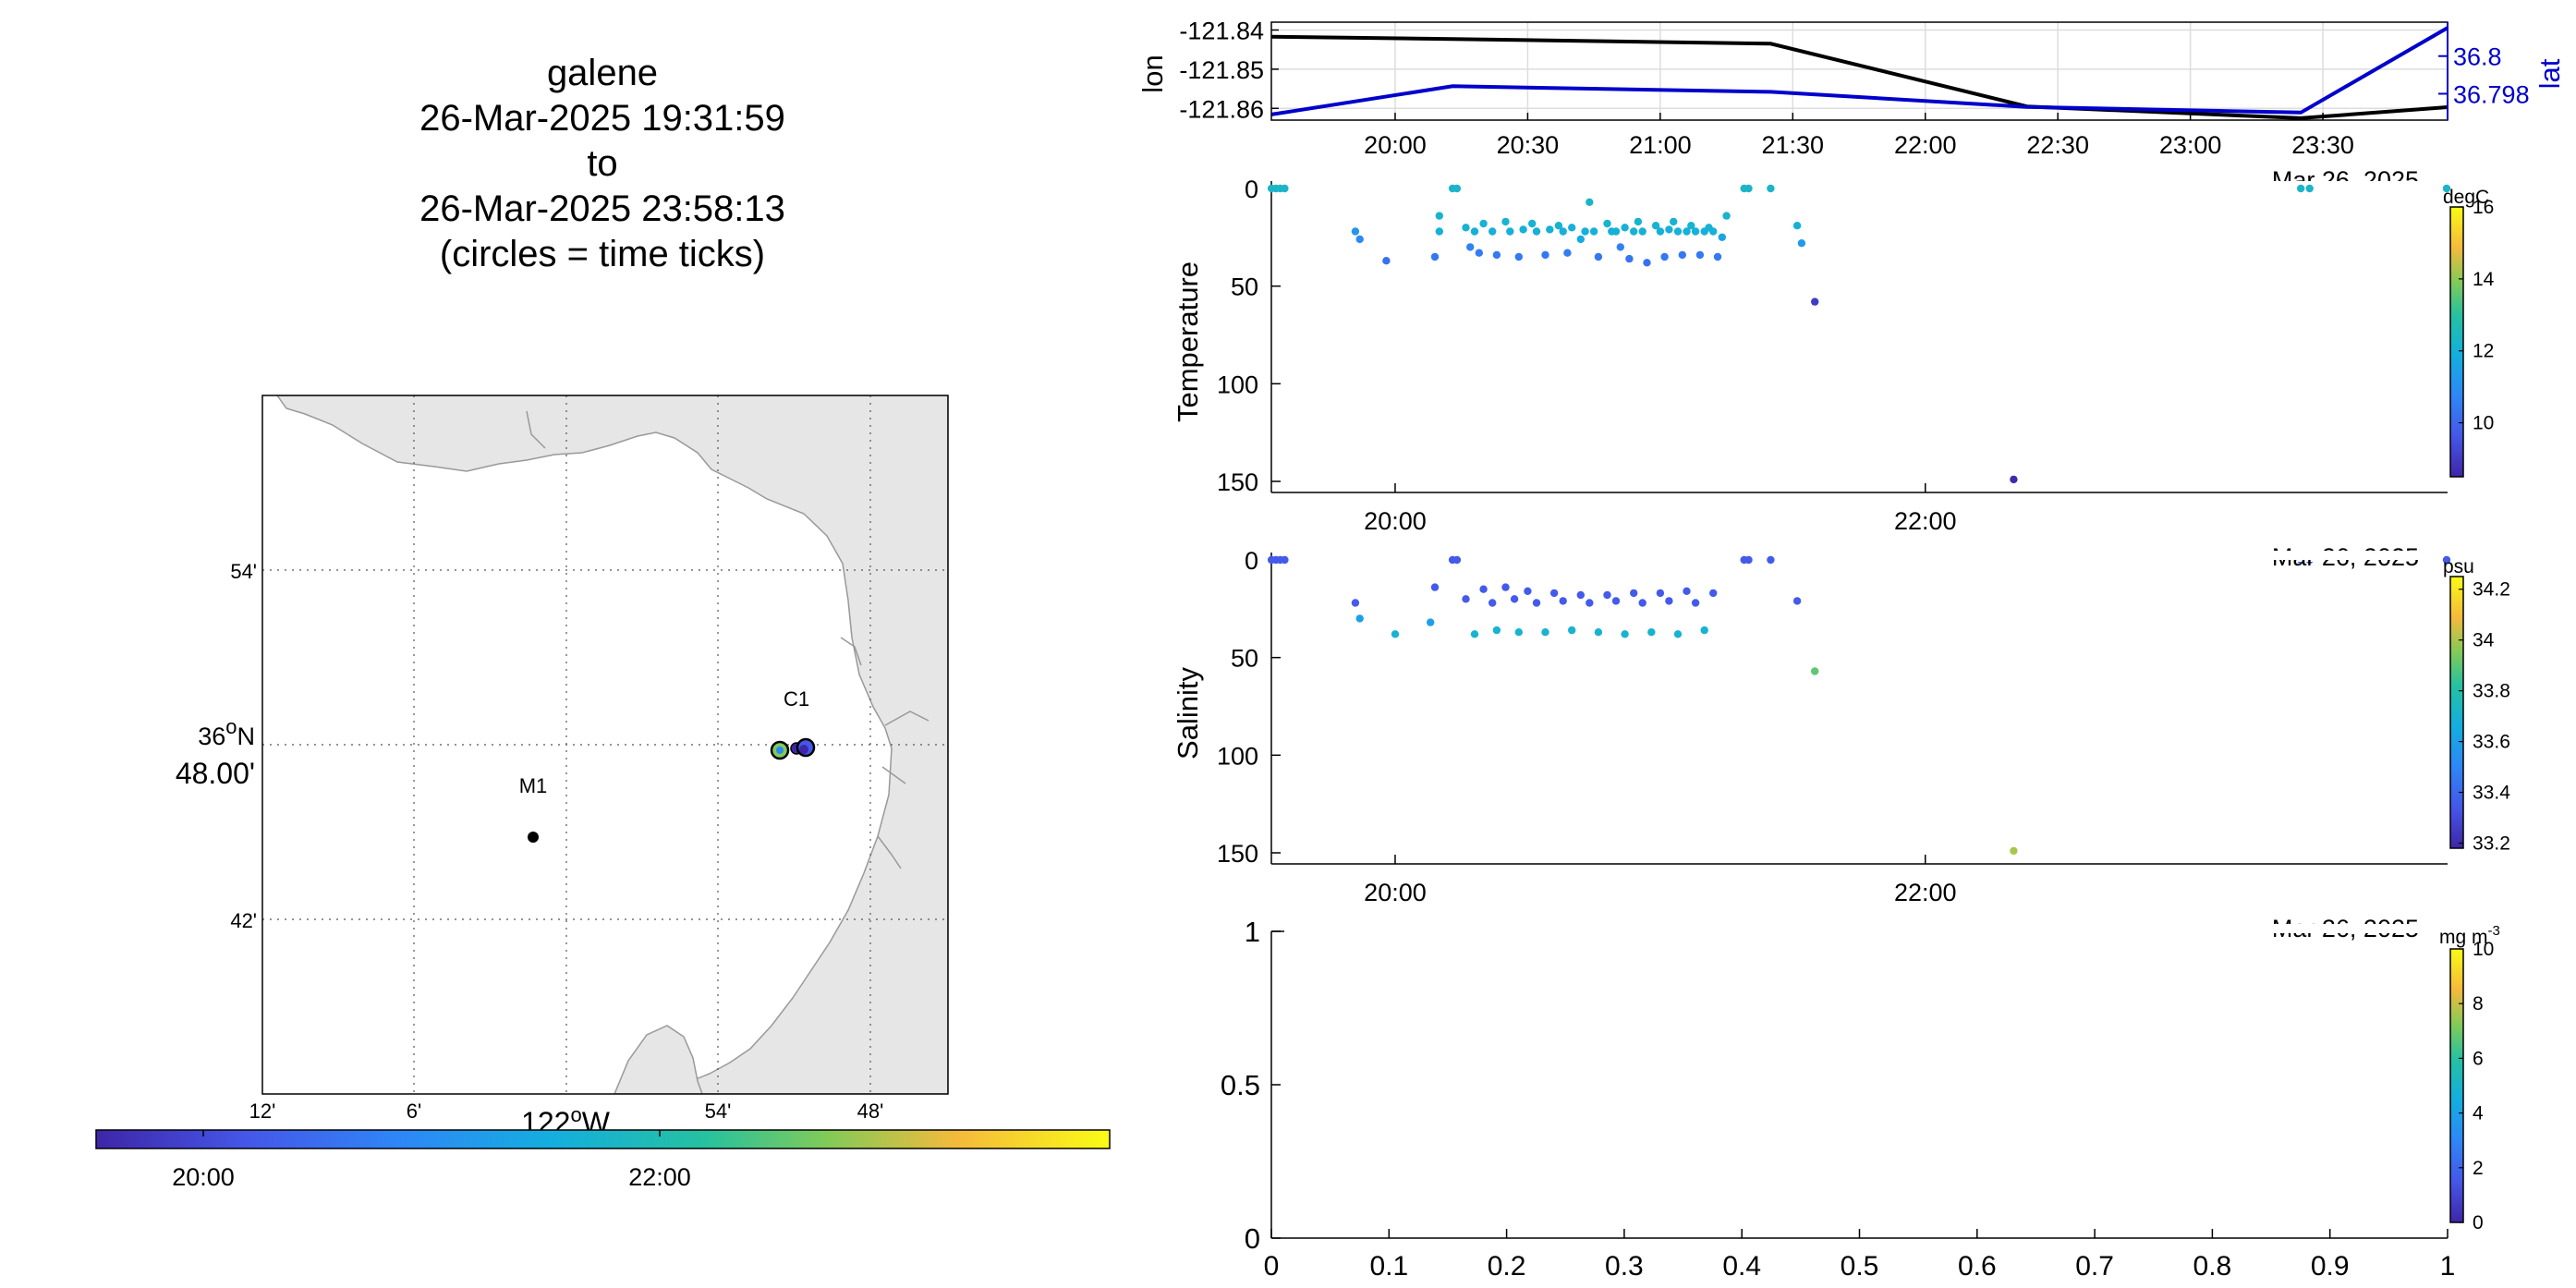 This screenshot has width=2576, height=1288. Describe the element at coordinates (1507, 1266) in the screenshot. I see `xtick-label: 0.2` at that location.